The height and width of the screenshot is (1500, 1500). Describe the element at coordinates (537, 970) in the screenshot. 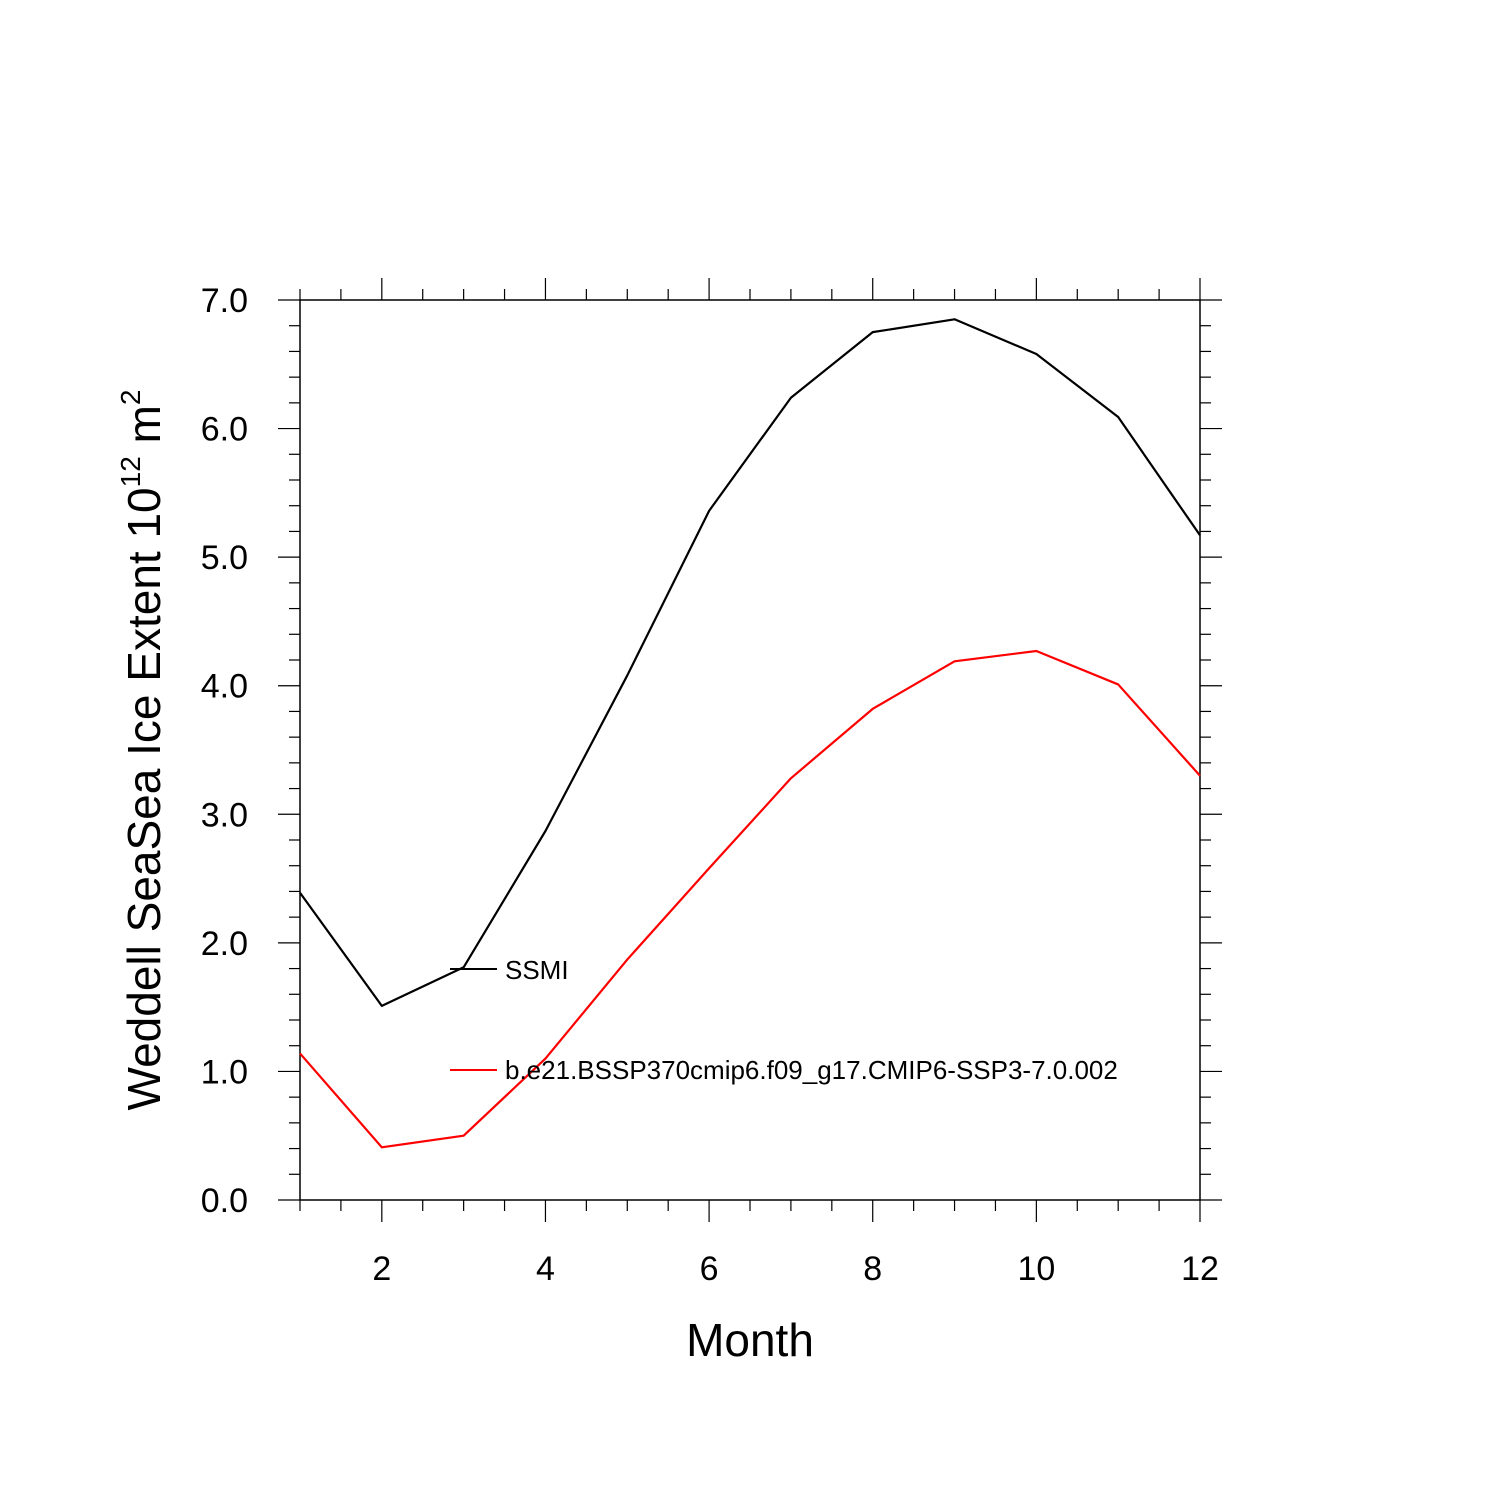

I see `legend-label-ssmi: SSMI` at that location.